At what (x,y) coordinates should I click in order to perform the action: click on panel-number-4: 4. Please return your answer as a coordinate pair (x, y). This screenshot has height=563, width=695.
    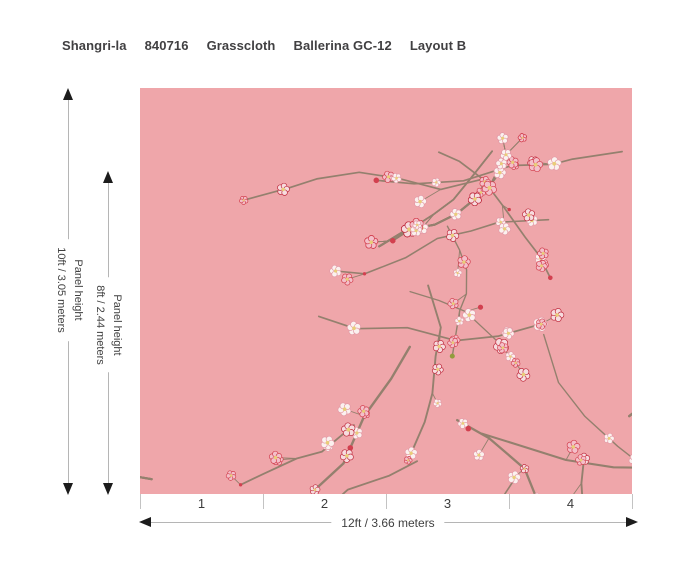
    Looking at the image, I should click on (570, 503).